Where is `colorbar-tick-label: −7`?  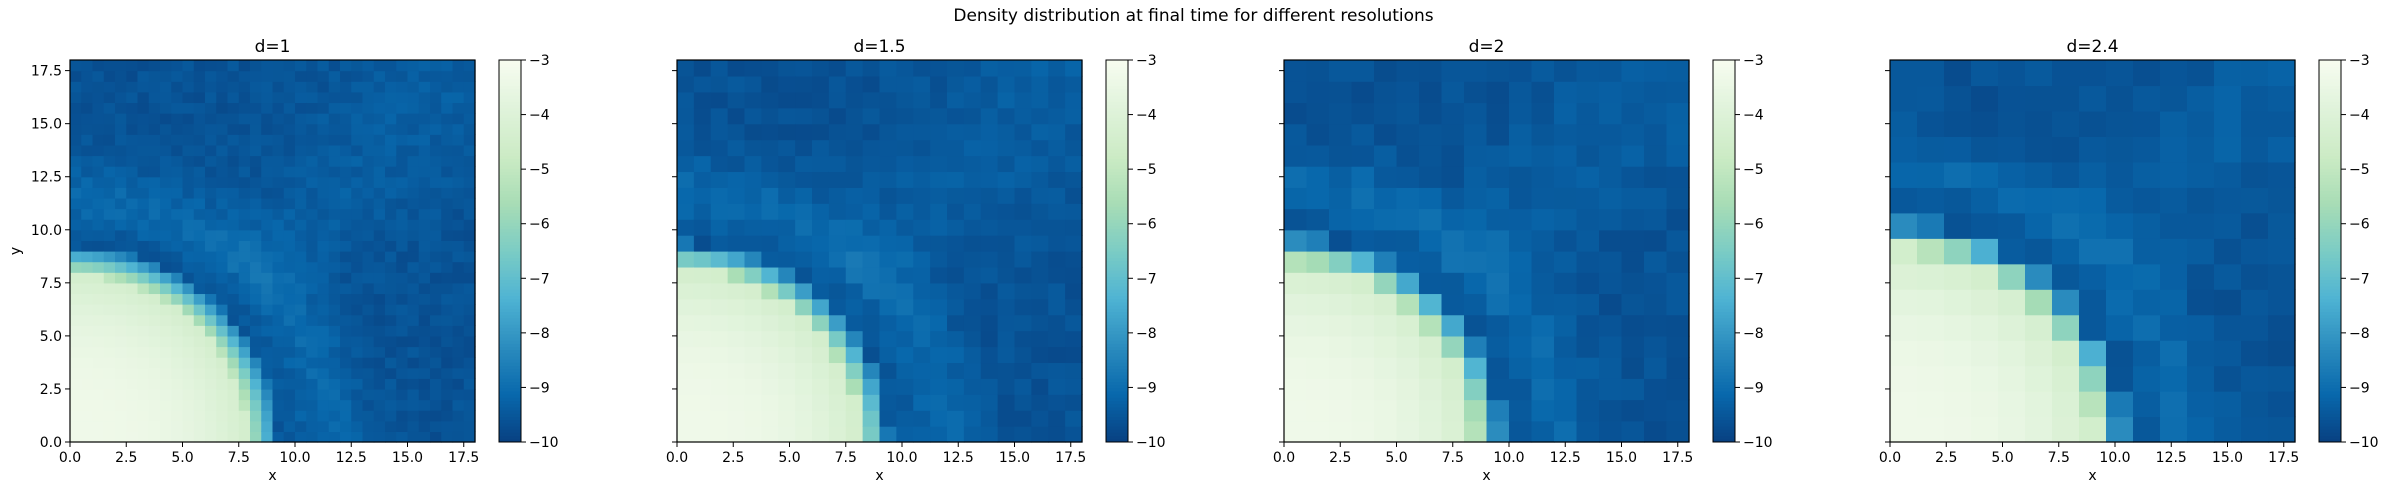
colorbar-tick-label: −7 is located at coordinates (2359, 279).